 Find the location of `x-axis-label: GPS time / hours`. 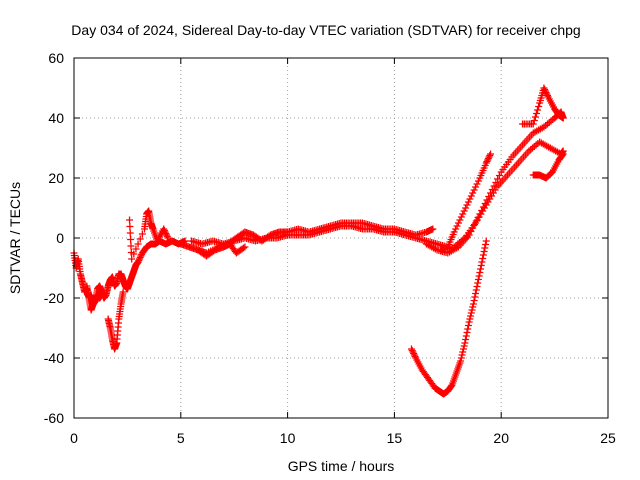

x-axis-label: GPS time / hours is located at coordinates (341, 466).